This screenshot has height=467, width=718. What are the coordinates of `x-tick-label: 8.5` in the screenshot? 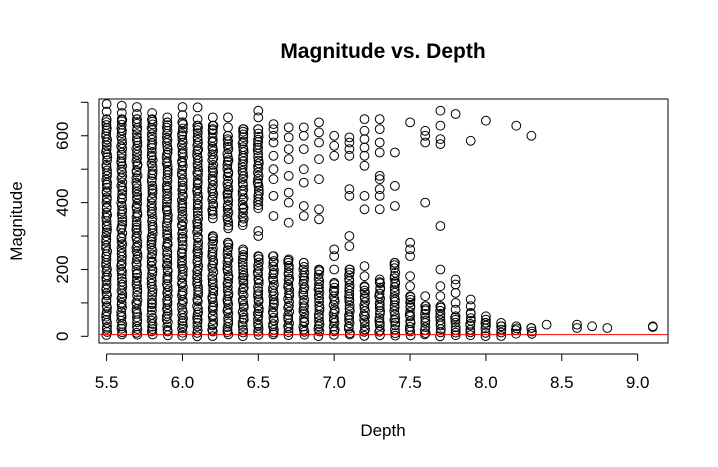 It's located at (562, 382).